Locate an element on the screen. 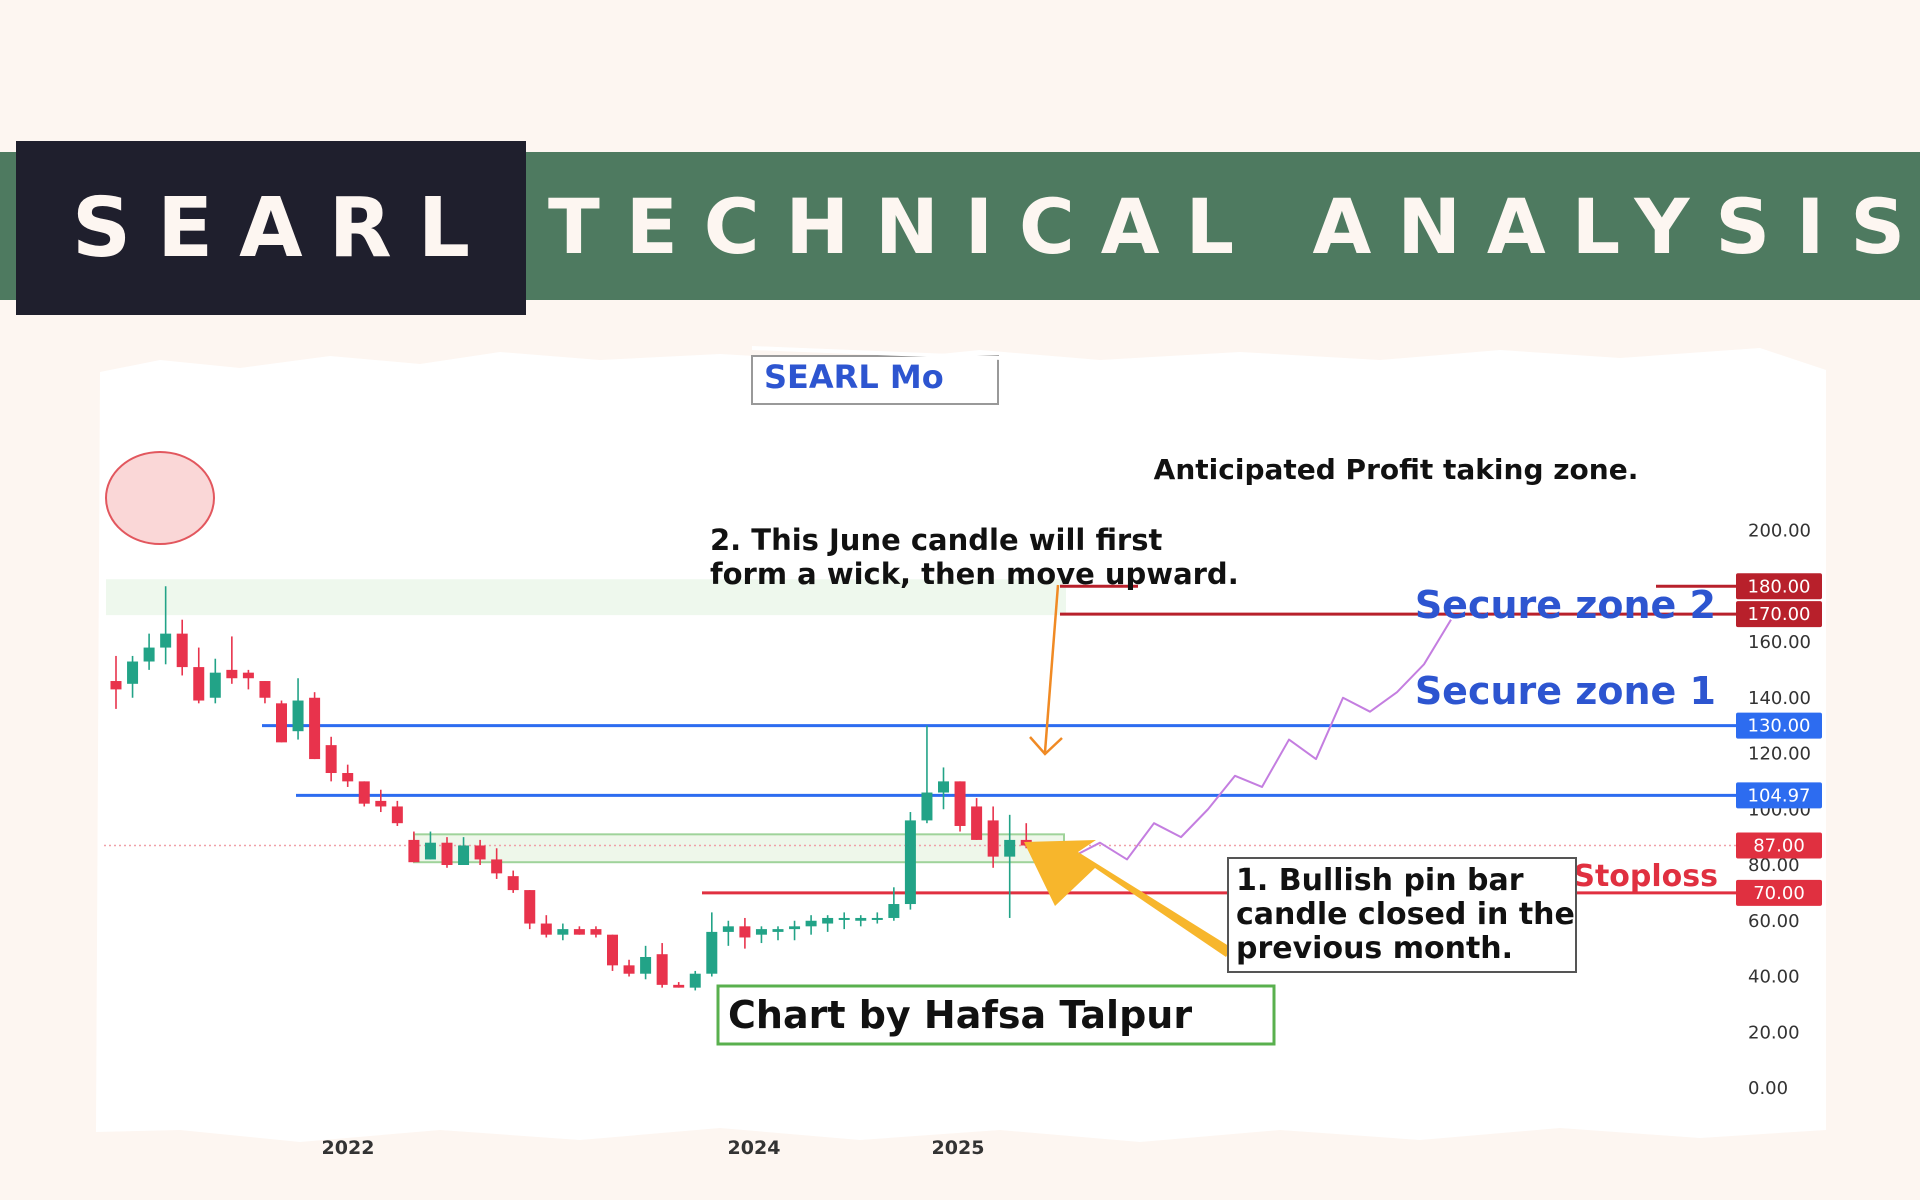 This screenshot has height=1200, width=1920. chart-credit: Chart by Hafsa Talpur is located at coordinates (960, 1015).